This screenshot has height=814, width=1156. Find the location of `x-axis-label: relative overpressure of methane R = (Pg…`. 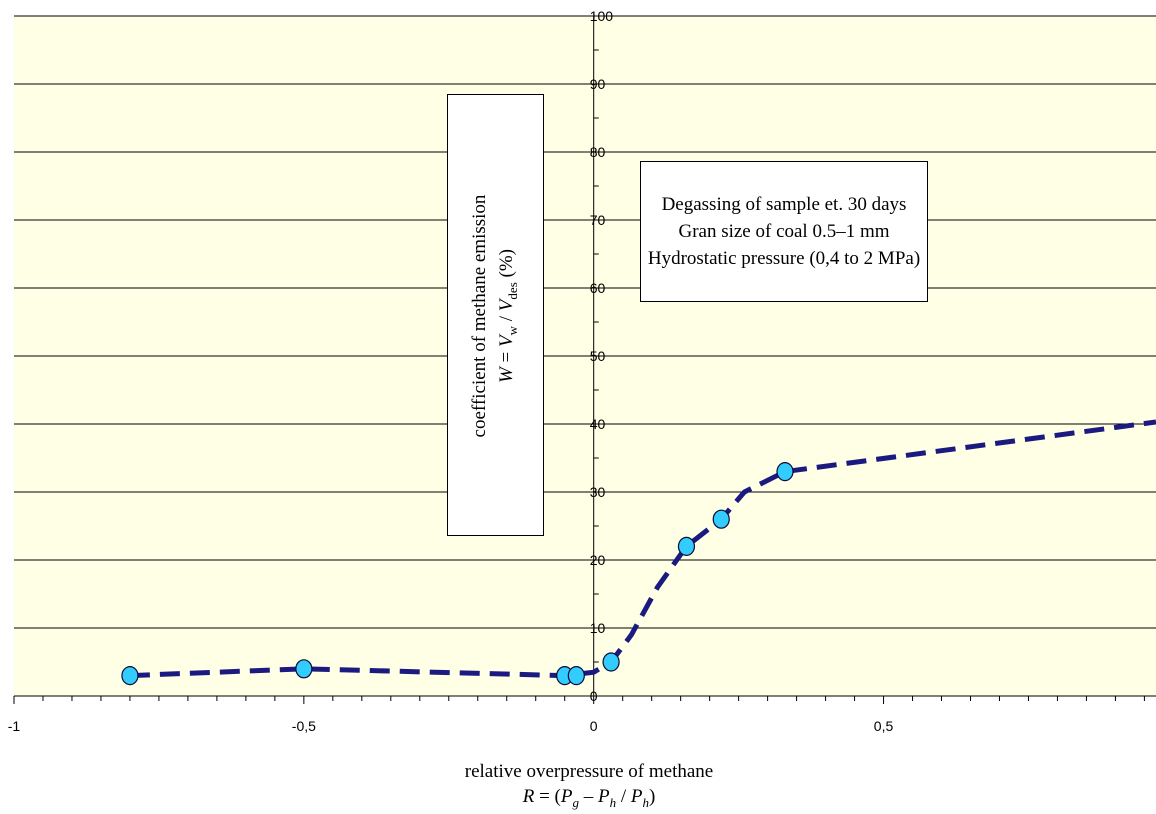

x-axis-label: relative overpressure of methane R = (Pg… is located at coordinates (589, 786).